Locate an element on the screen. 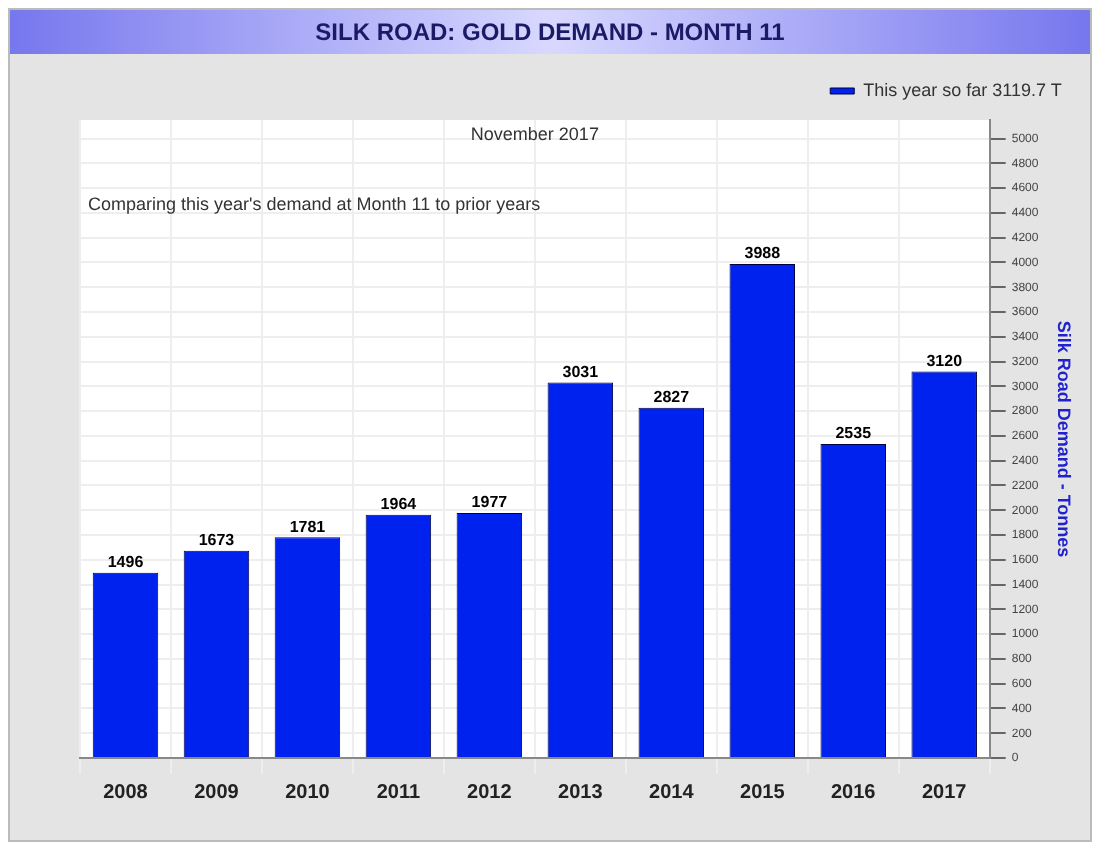  data-label: 1977 is located at coordinates (490, 502).